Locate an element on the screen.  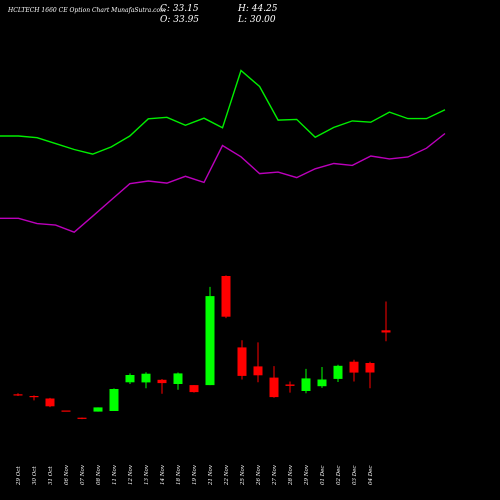
x-tick-label: 19 Nov is located at coordinates (195, 474).